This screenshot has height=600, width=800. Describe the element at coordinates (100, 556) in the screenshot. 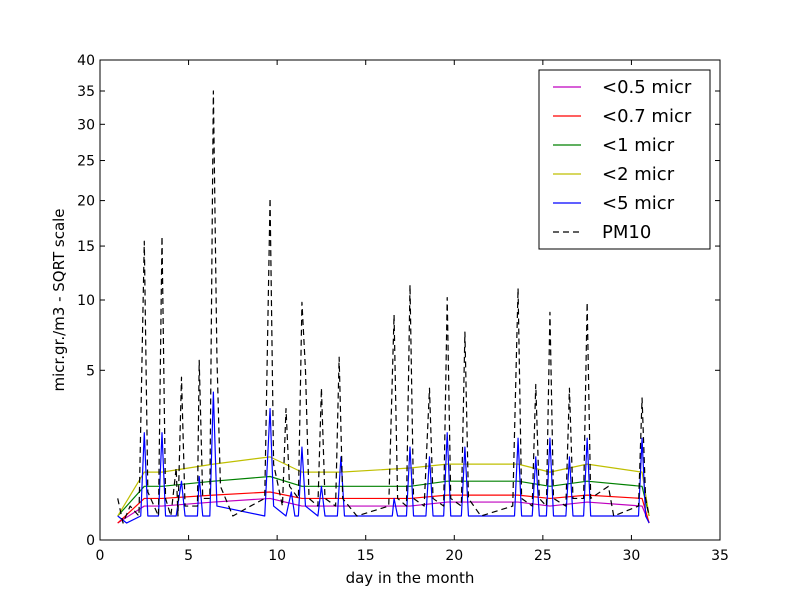

I see `x-tick-label-0: 0` at that location.